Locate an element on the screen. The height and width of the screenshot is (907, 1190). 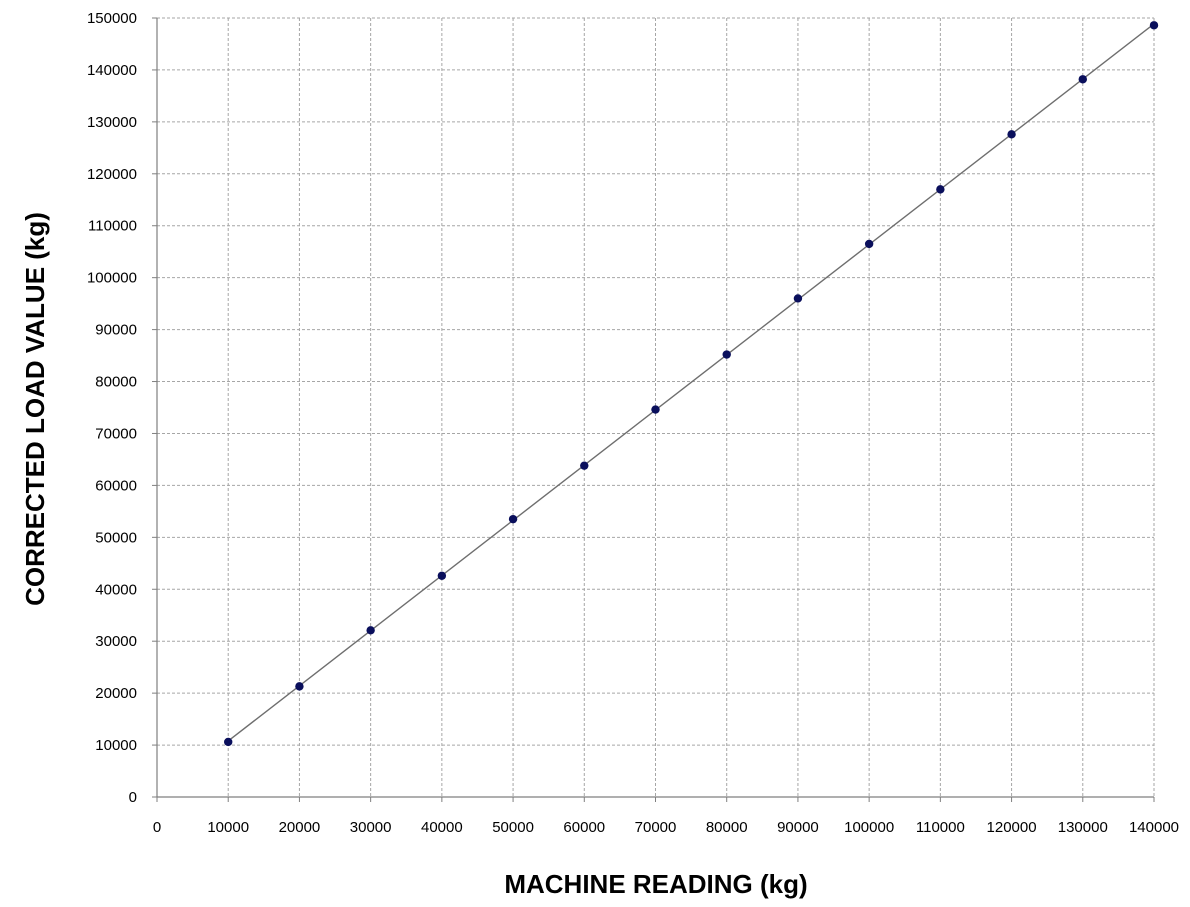
x-axis-title: MACHINE READING (kg) is located at coordinates (655, 884).